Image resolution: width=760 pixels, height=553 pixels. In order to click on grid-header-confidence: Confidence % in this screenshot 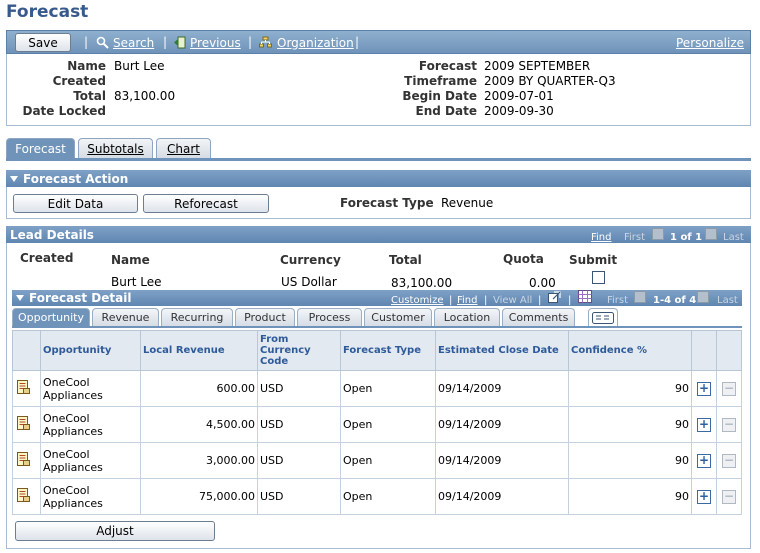, I will do `click(630, 350)`.